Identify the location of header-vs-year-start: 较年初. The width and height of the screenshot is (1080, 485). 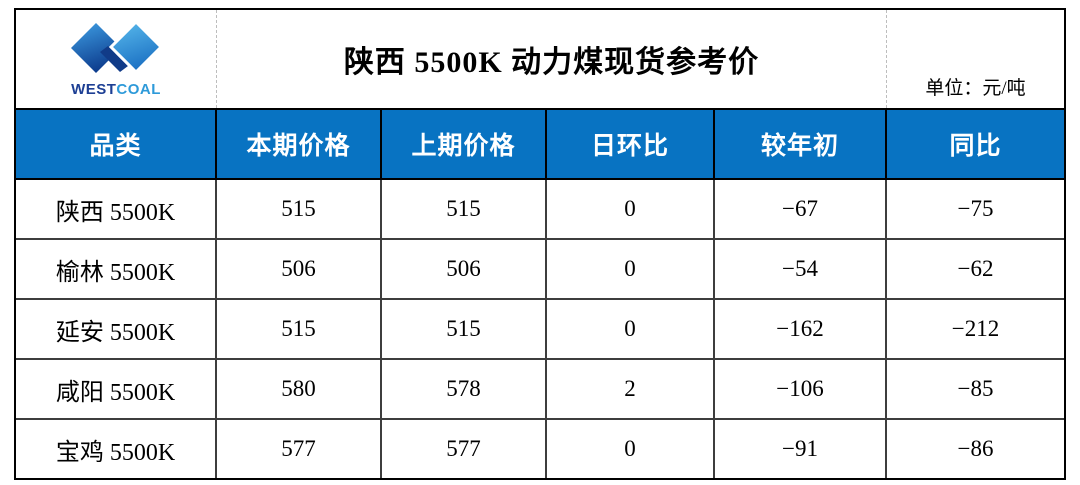
(801, 144).